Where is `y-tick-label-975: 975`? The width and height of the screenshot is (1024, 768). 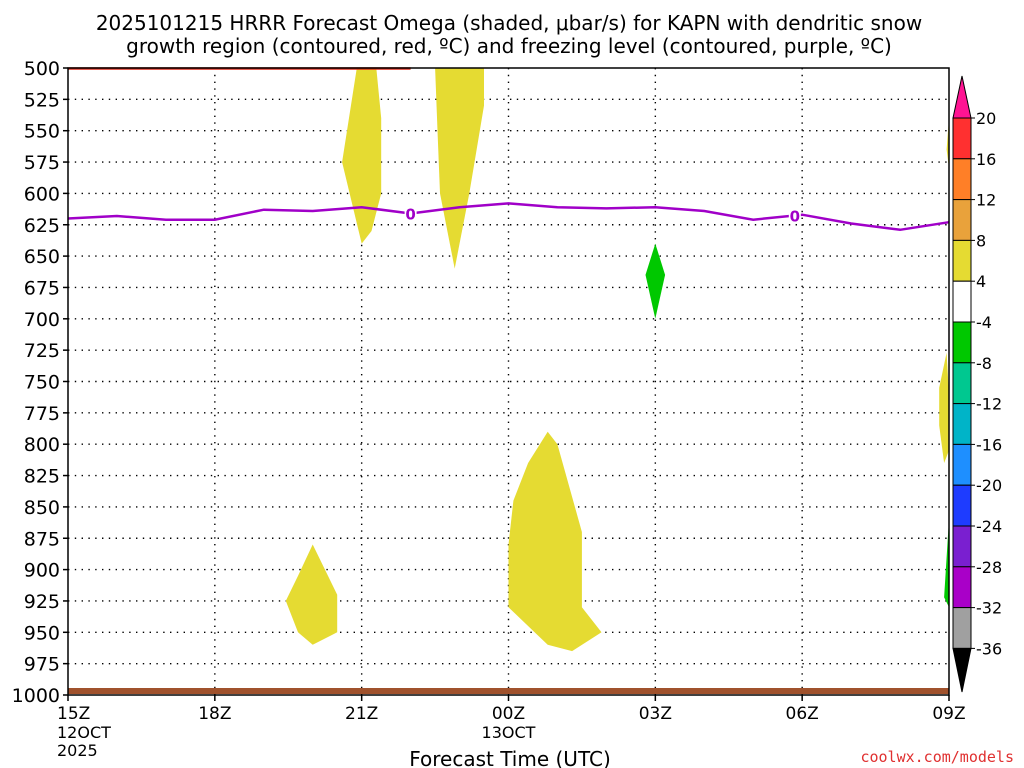
y-tick-label-975: 975 is located at coordinates (42, 665).